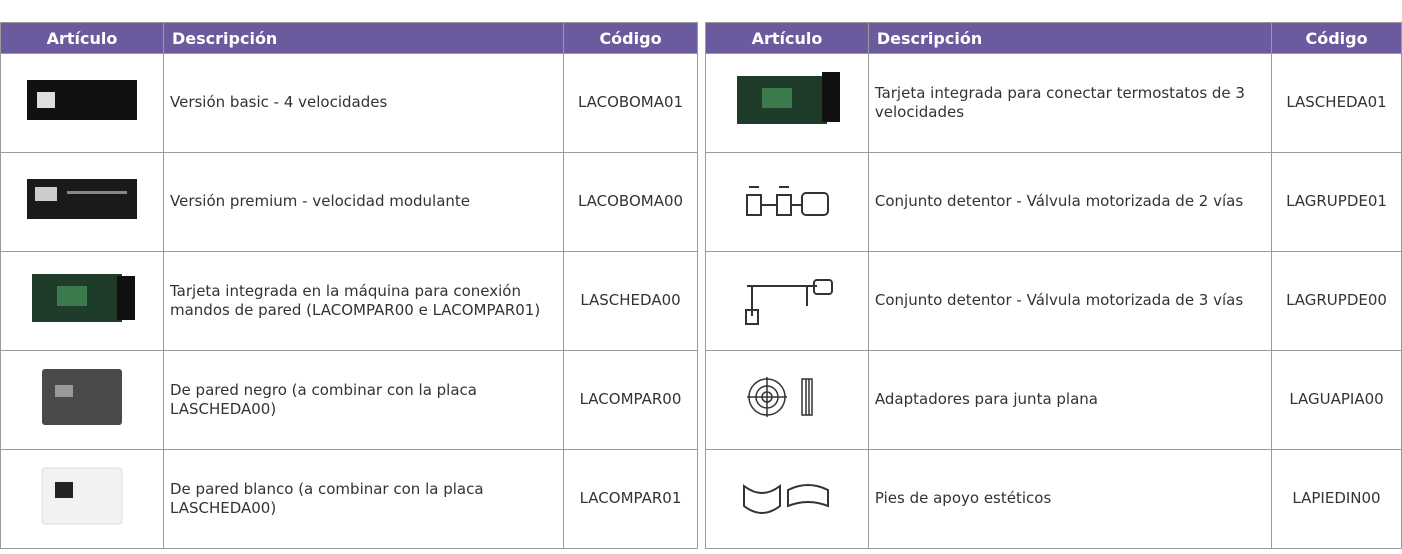 The image size is (1402, 554). I want to click on description: Versión basic - 4 velocidades, so click(363, 103).